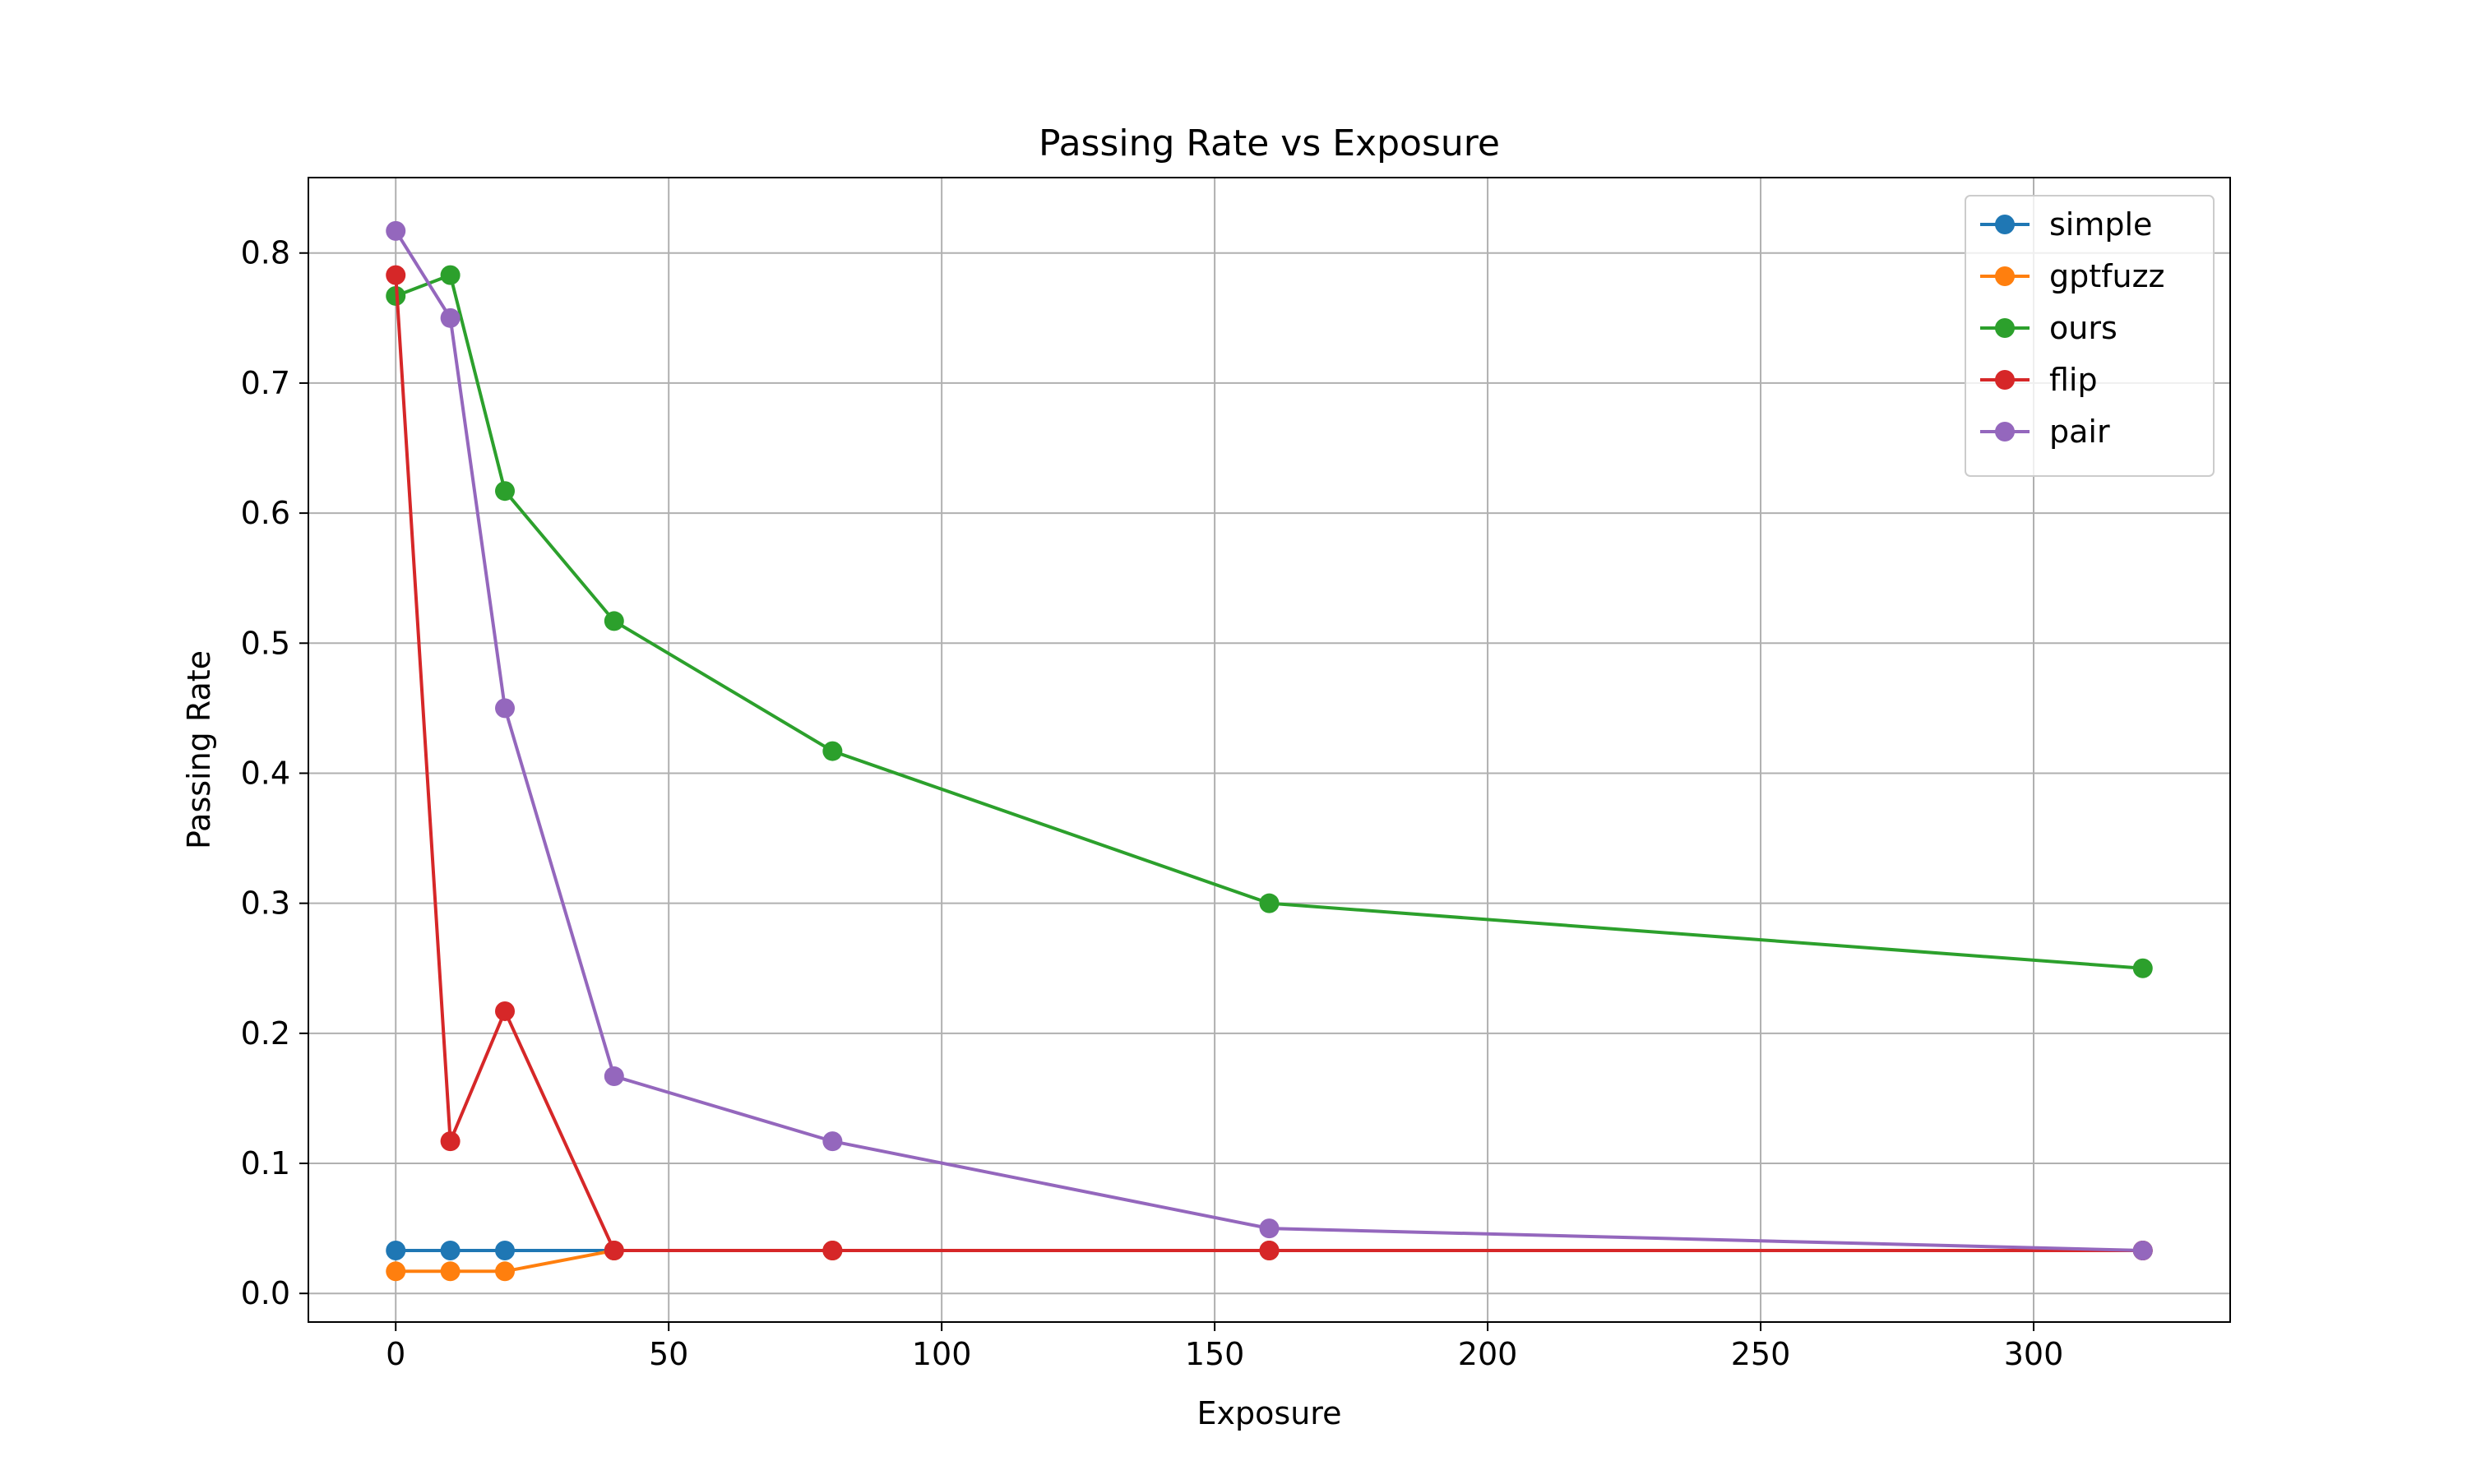 The width and height of the screenshot is (2467, 1484). I want to click on legend: simple gptfuzz ours flip pair, so click(2090, 336).